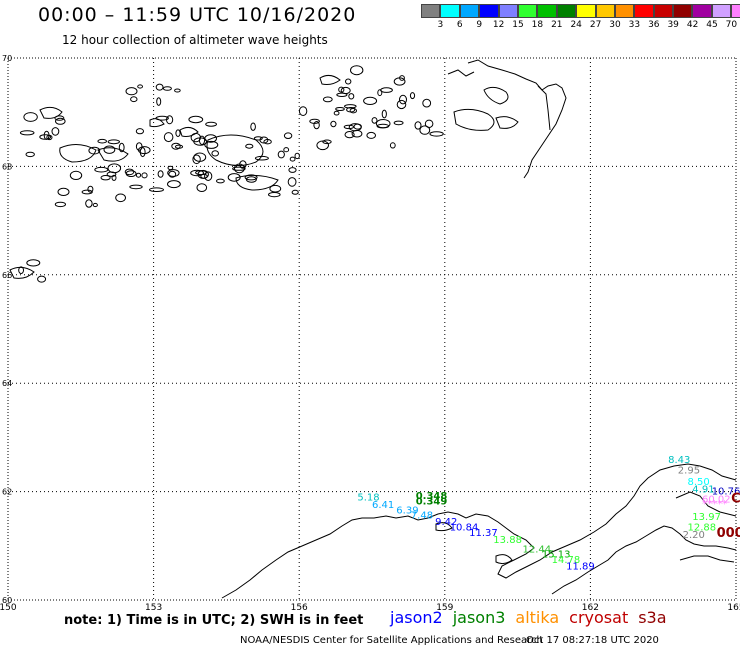 This screenshot has width=740, height=650. I want to click on generated-timestamp: Oct 17 08:27:18 UTC 2020, so click(592, 640).